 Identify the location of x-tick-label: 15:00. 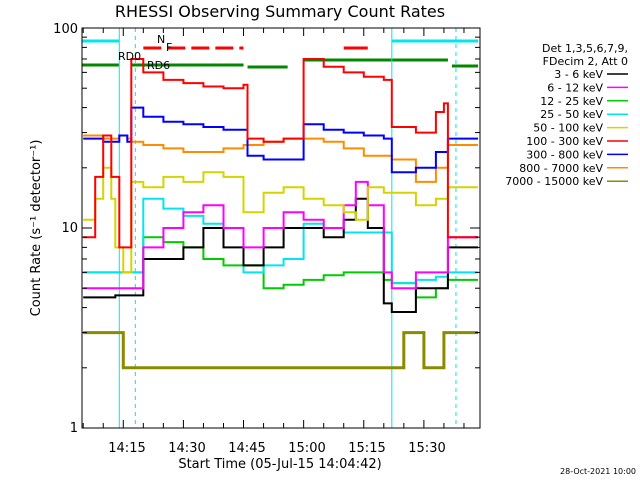
(306, 448).